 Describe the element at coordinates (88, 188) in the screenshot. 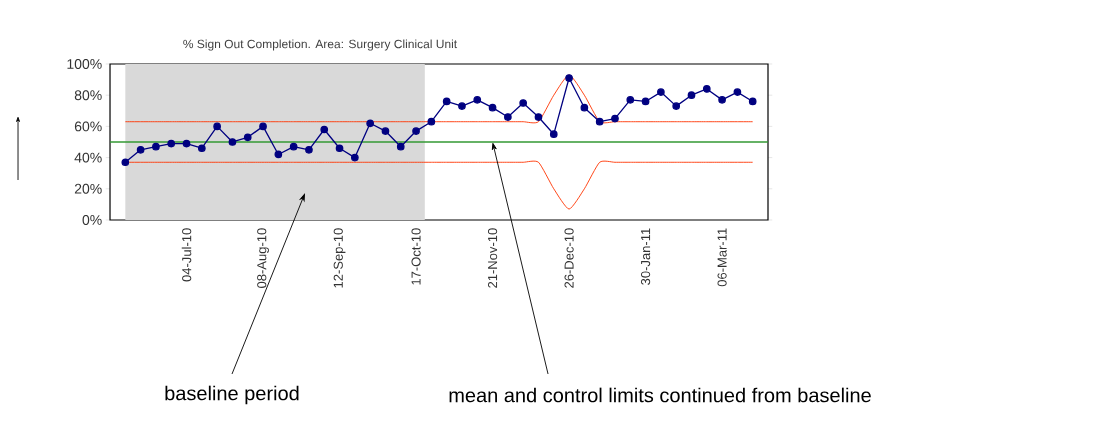

I see `y-tick-label: 20%` at that location.